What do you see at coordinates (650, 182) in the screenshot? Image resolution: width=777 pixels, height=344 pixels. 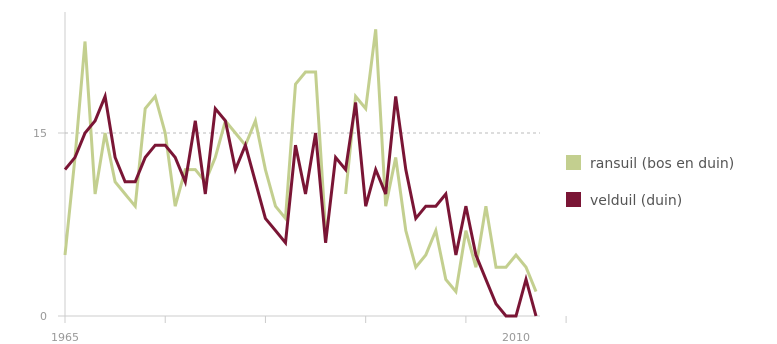 I see `legend: ransuil (bos en duin) velduil (duin)` at bounding box center [650, 182].